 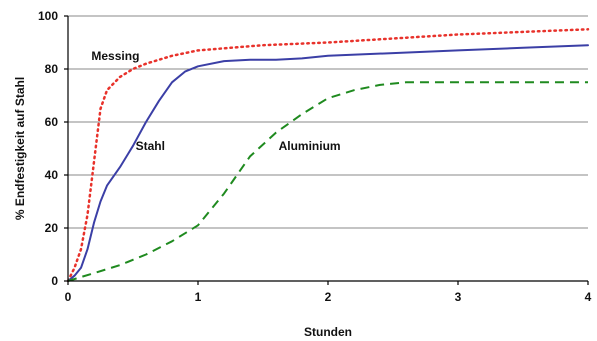 I want to click on y-tick-label: 20, so click(x=52, y=228).